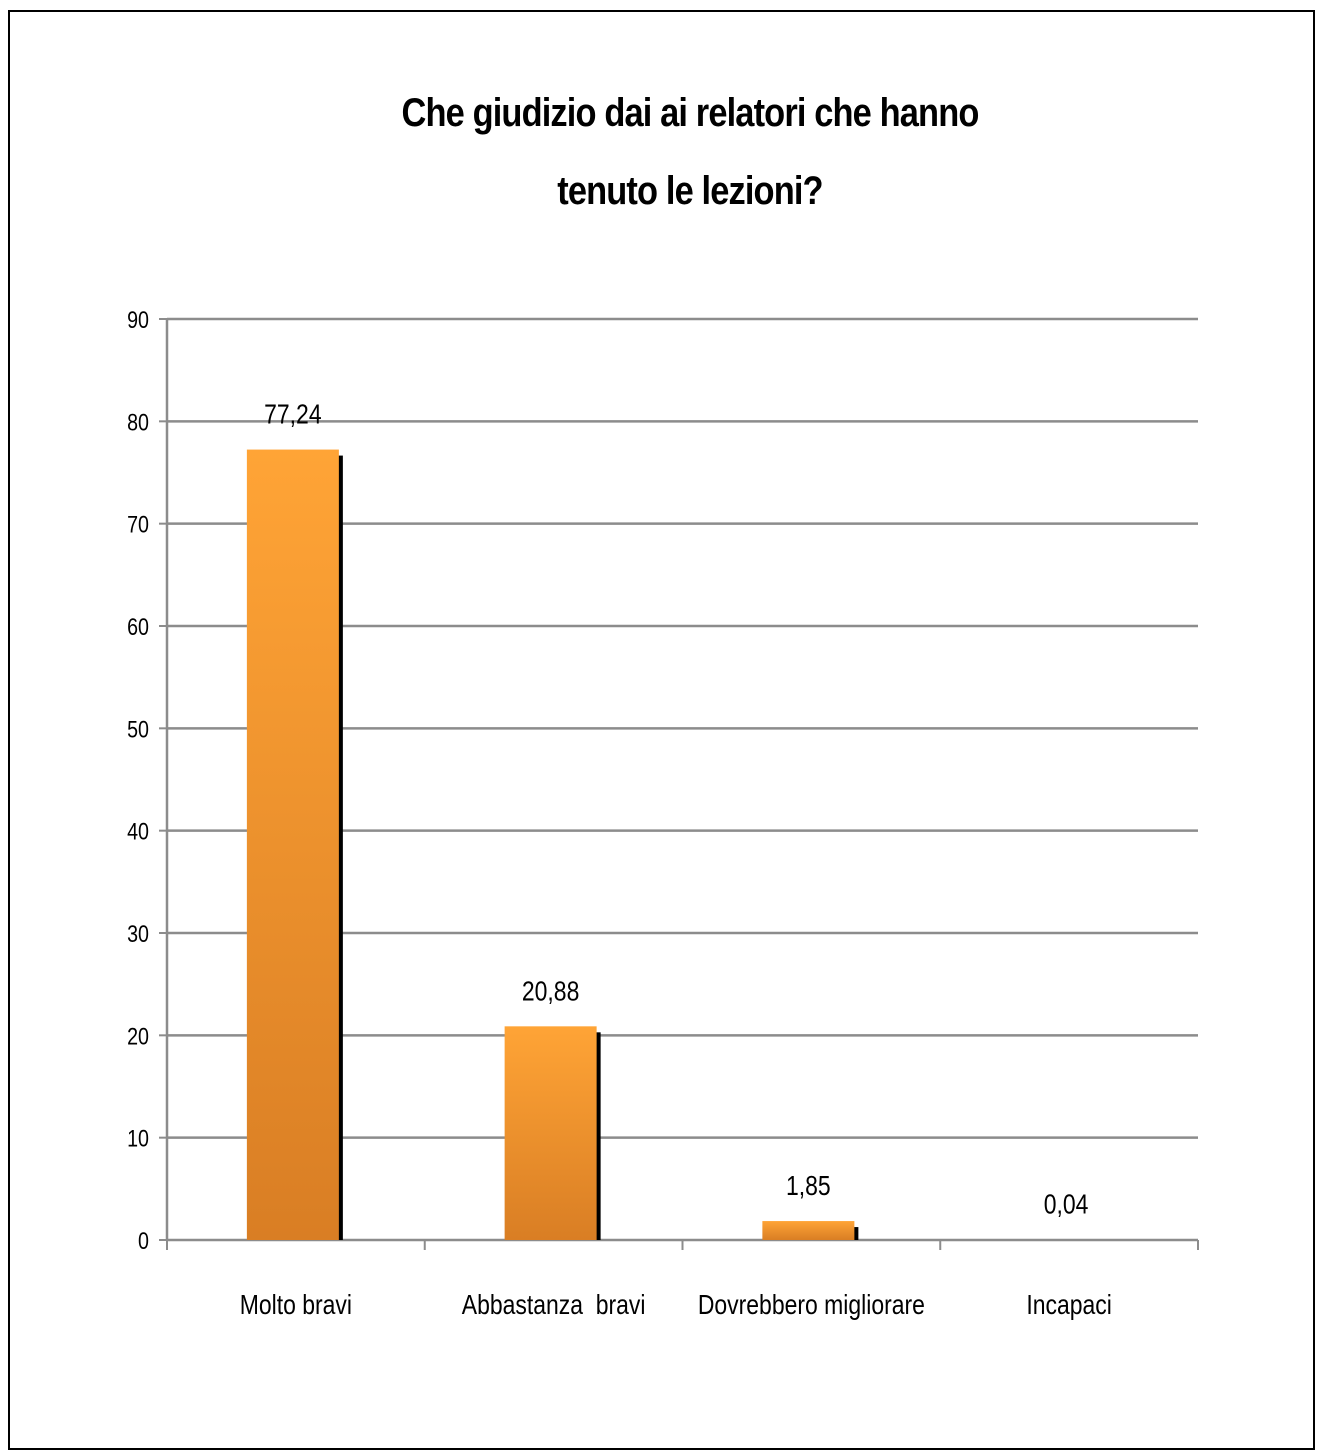 This screenshot has width=1321, height=1450. What do you see at coordinates (811, 1305) in the screenshot?
I see `x-tick-label: Dovrebbero migliorare` at bounding box center [811, 1305].